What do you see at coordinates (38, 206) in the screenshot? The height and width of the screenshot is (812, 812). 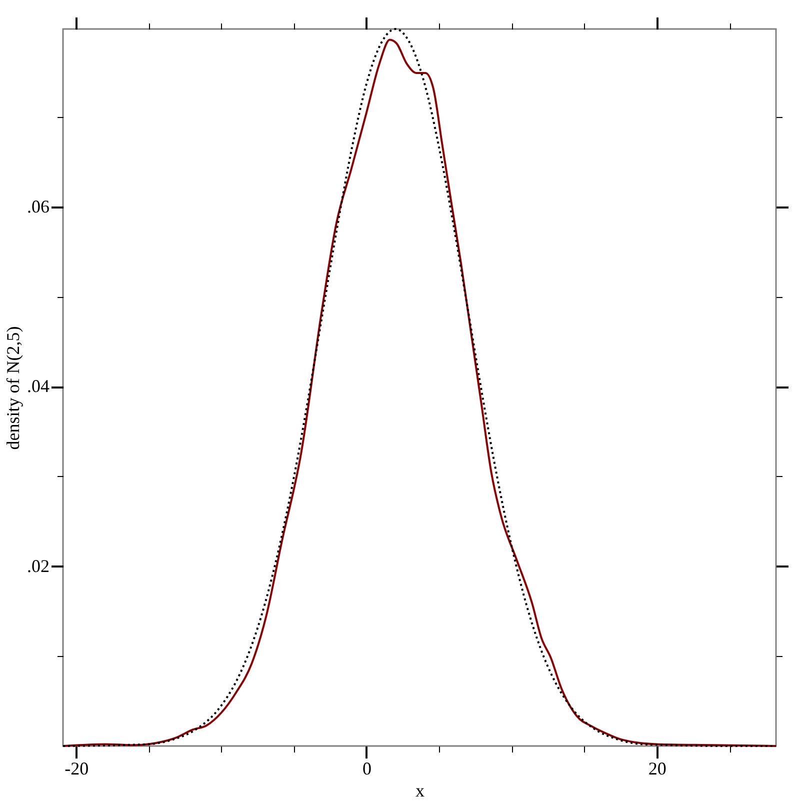 I see `y-tick-label: .06` at bounding box center [38, 206].